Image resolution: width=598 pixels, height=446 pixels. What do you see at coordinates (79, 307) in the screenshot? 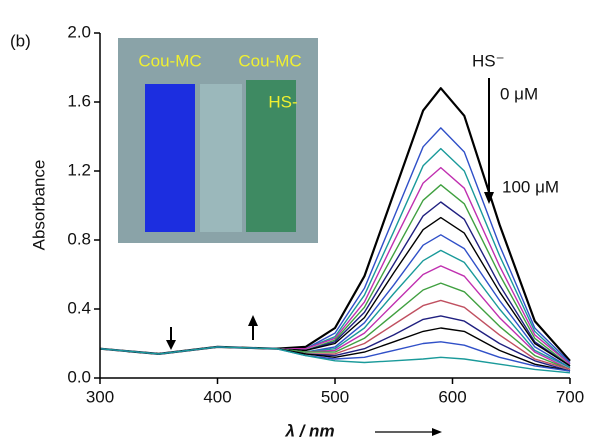
I see `y-tick-label: 0.4` at bounding box center [79, 307].